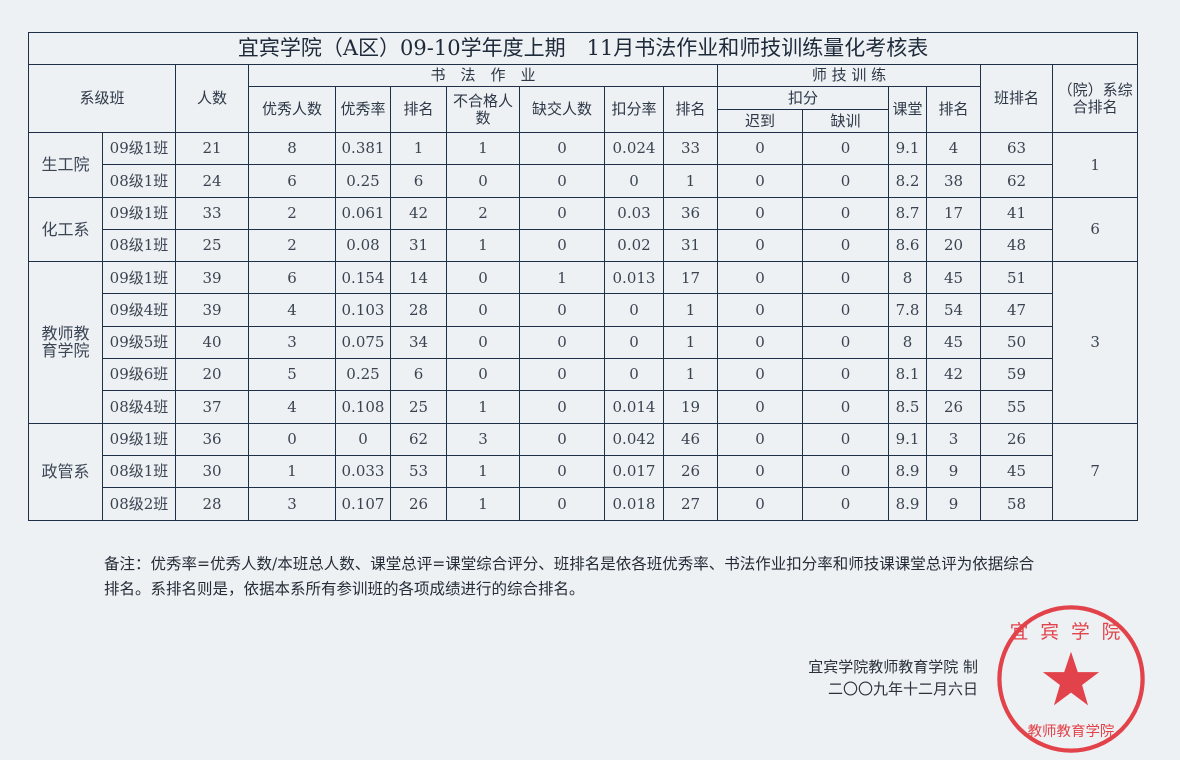 The image size is (1180, 760). Describe the element at coordinates (583, 245) in the screenshot. I see `table-row: 08级1班 25 2 0.08 31 1 0 0.02 31 0 0 8.6 20 48` at that location.